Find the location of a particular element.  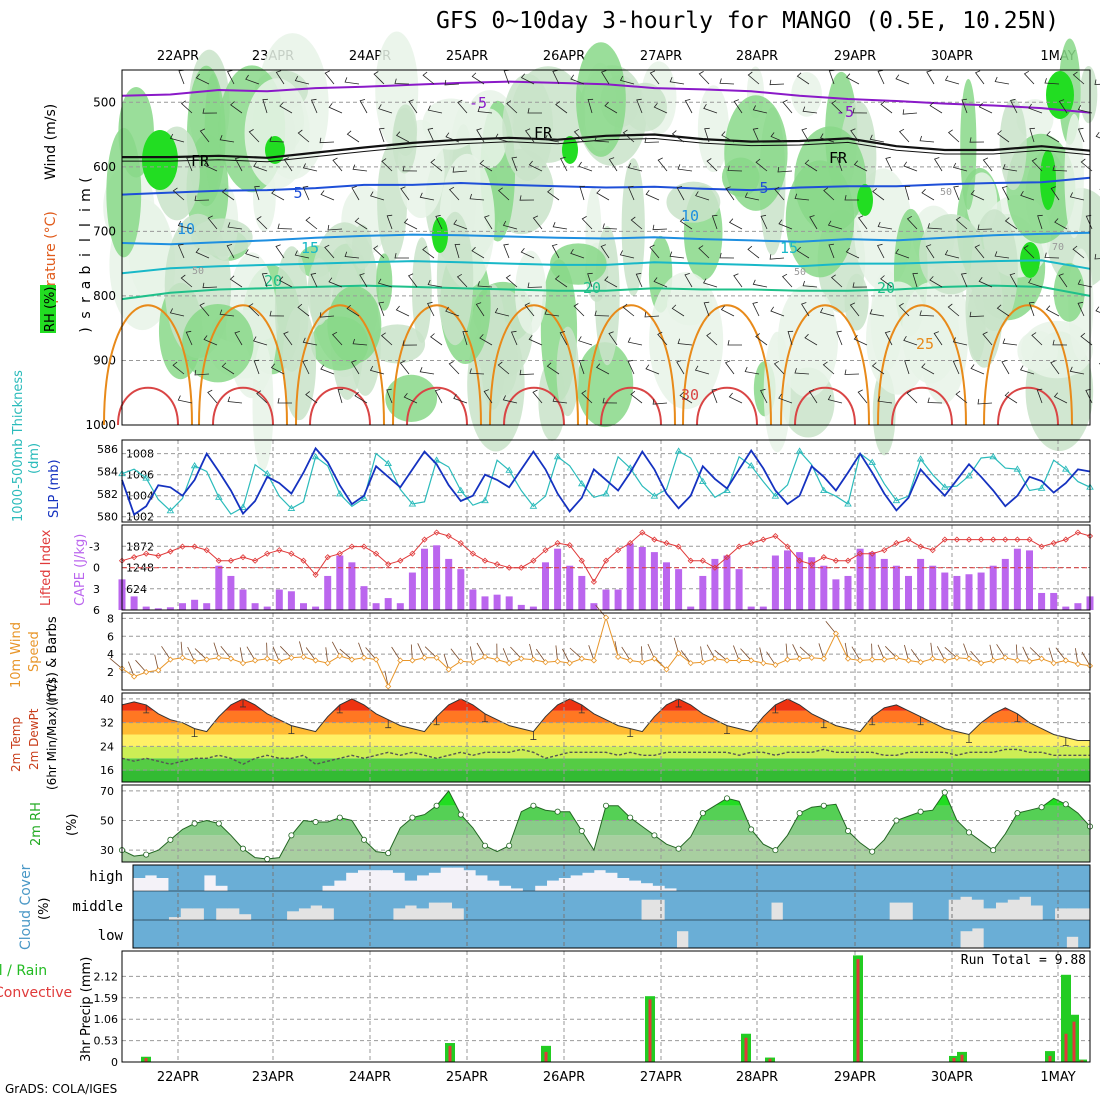

precip-tick: 2.12 is located at coordinates (106, 976).